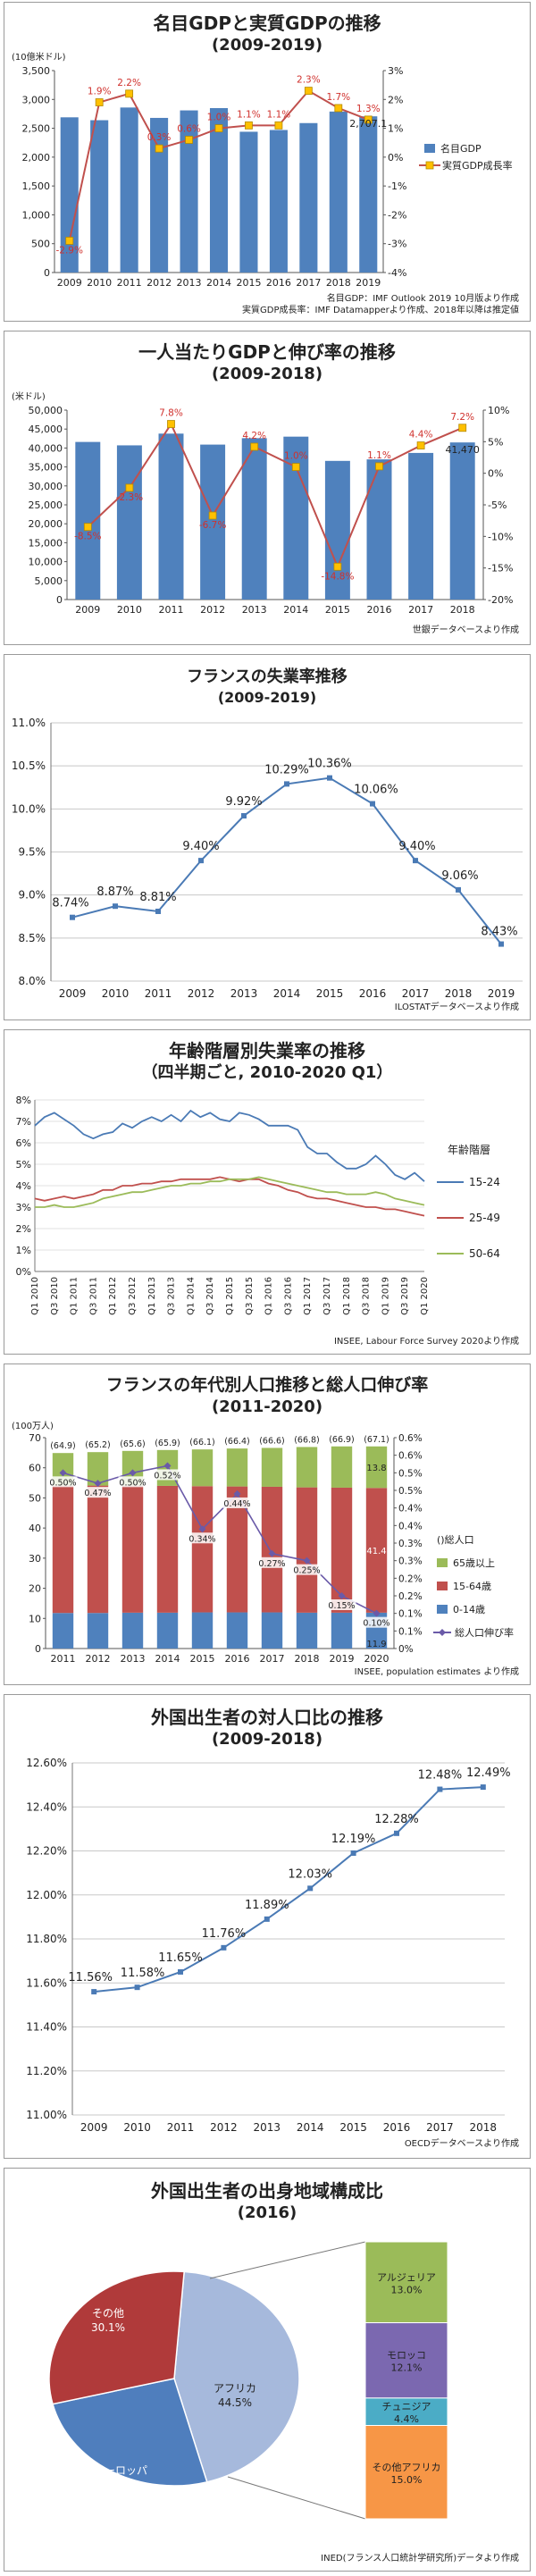 This screenshot has height=2576, width=536. I want to click on data-label: 9.40%, so click(200, 846).